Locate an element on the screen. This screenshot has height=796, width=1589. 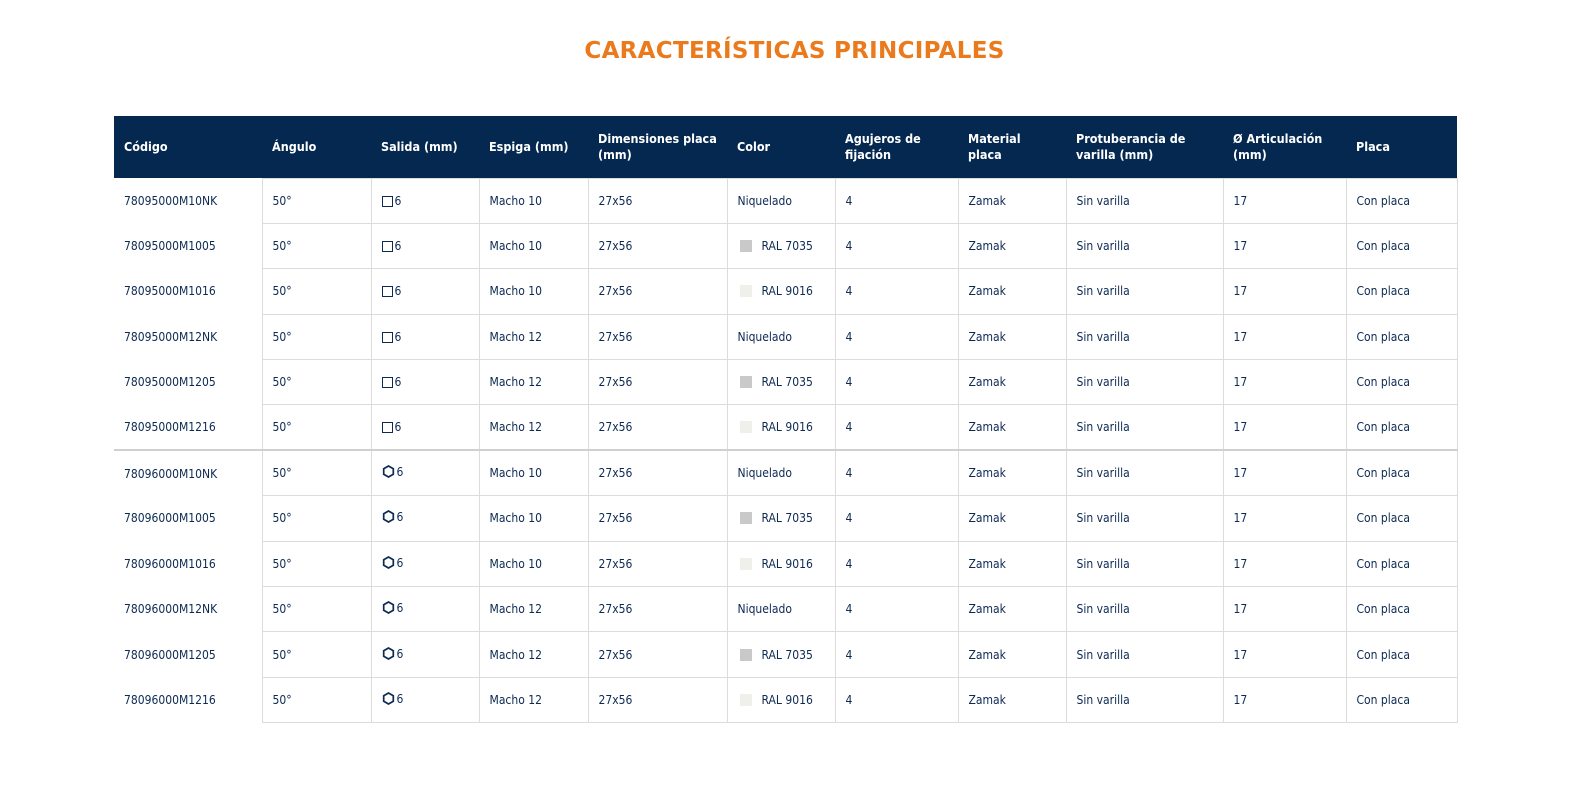
header-codigo: Código is located at coordinates (188, 147).